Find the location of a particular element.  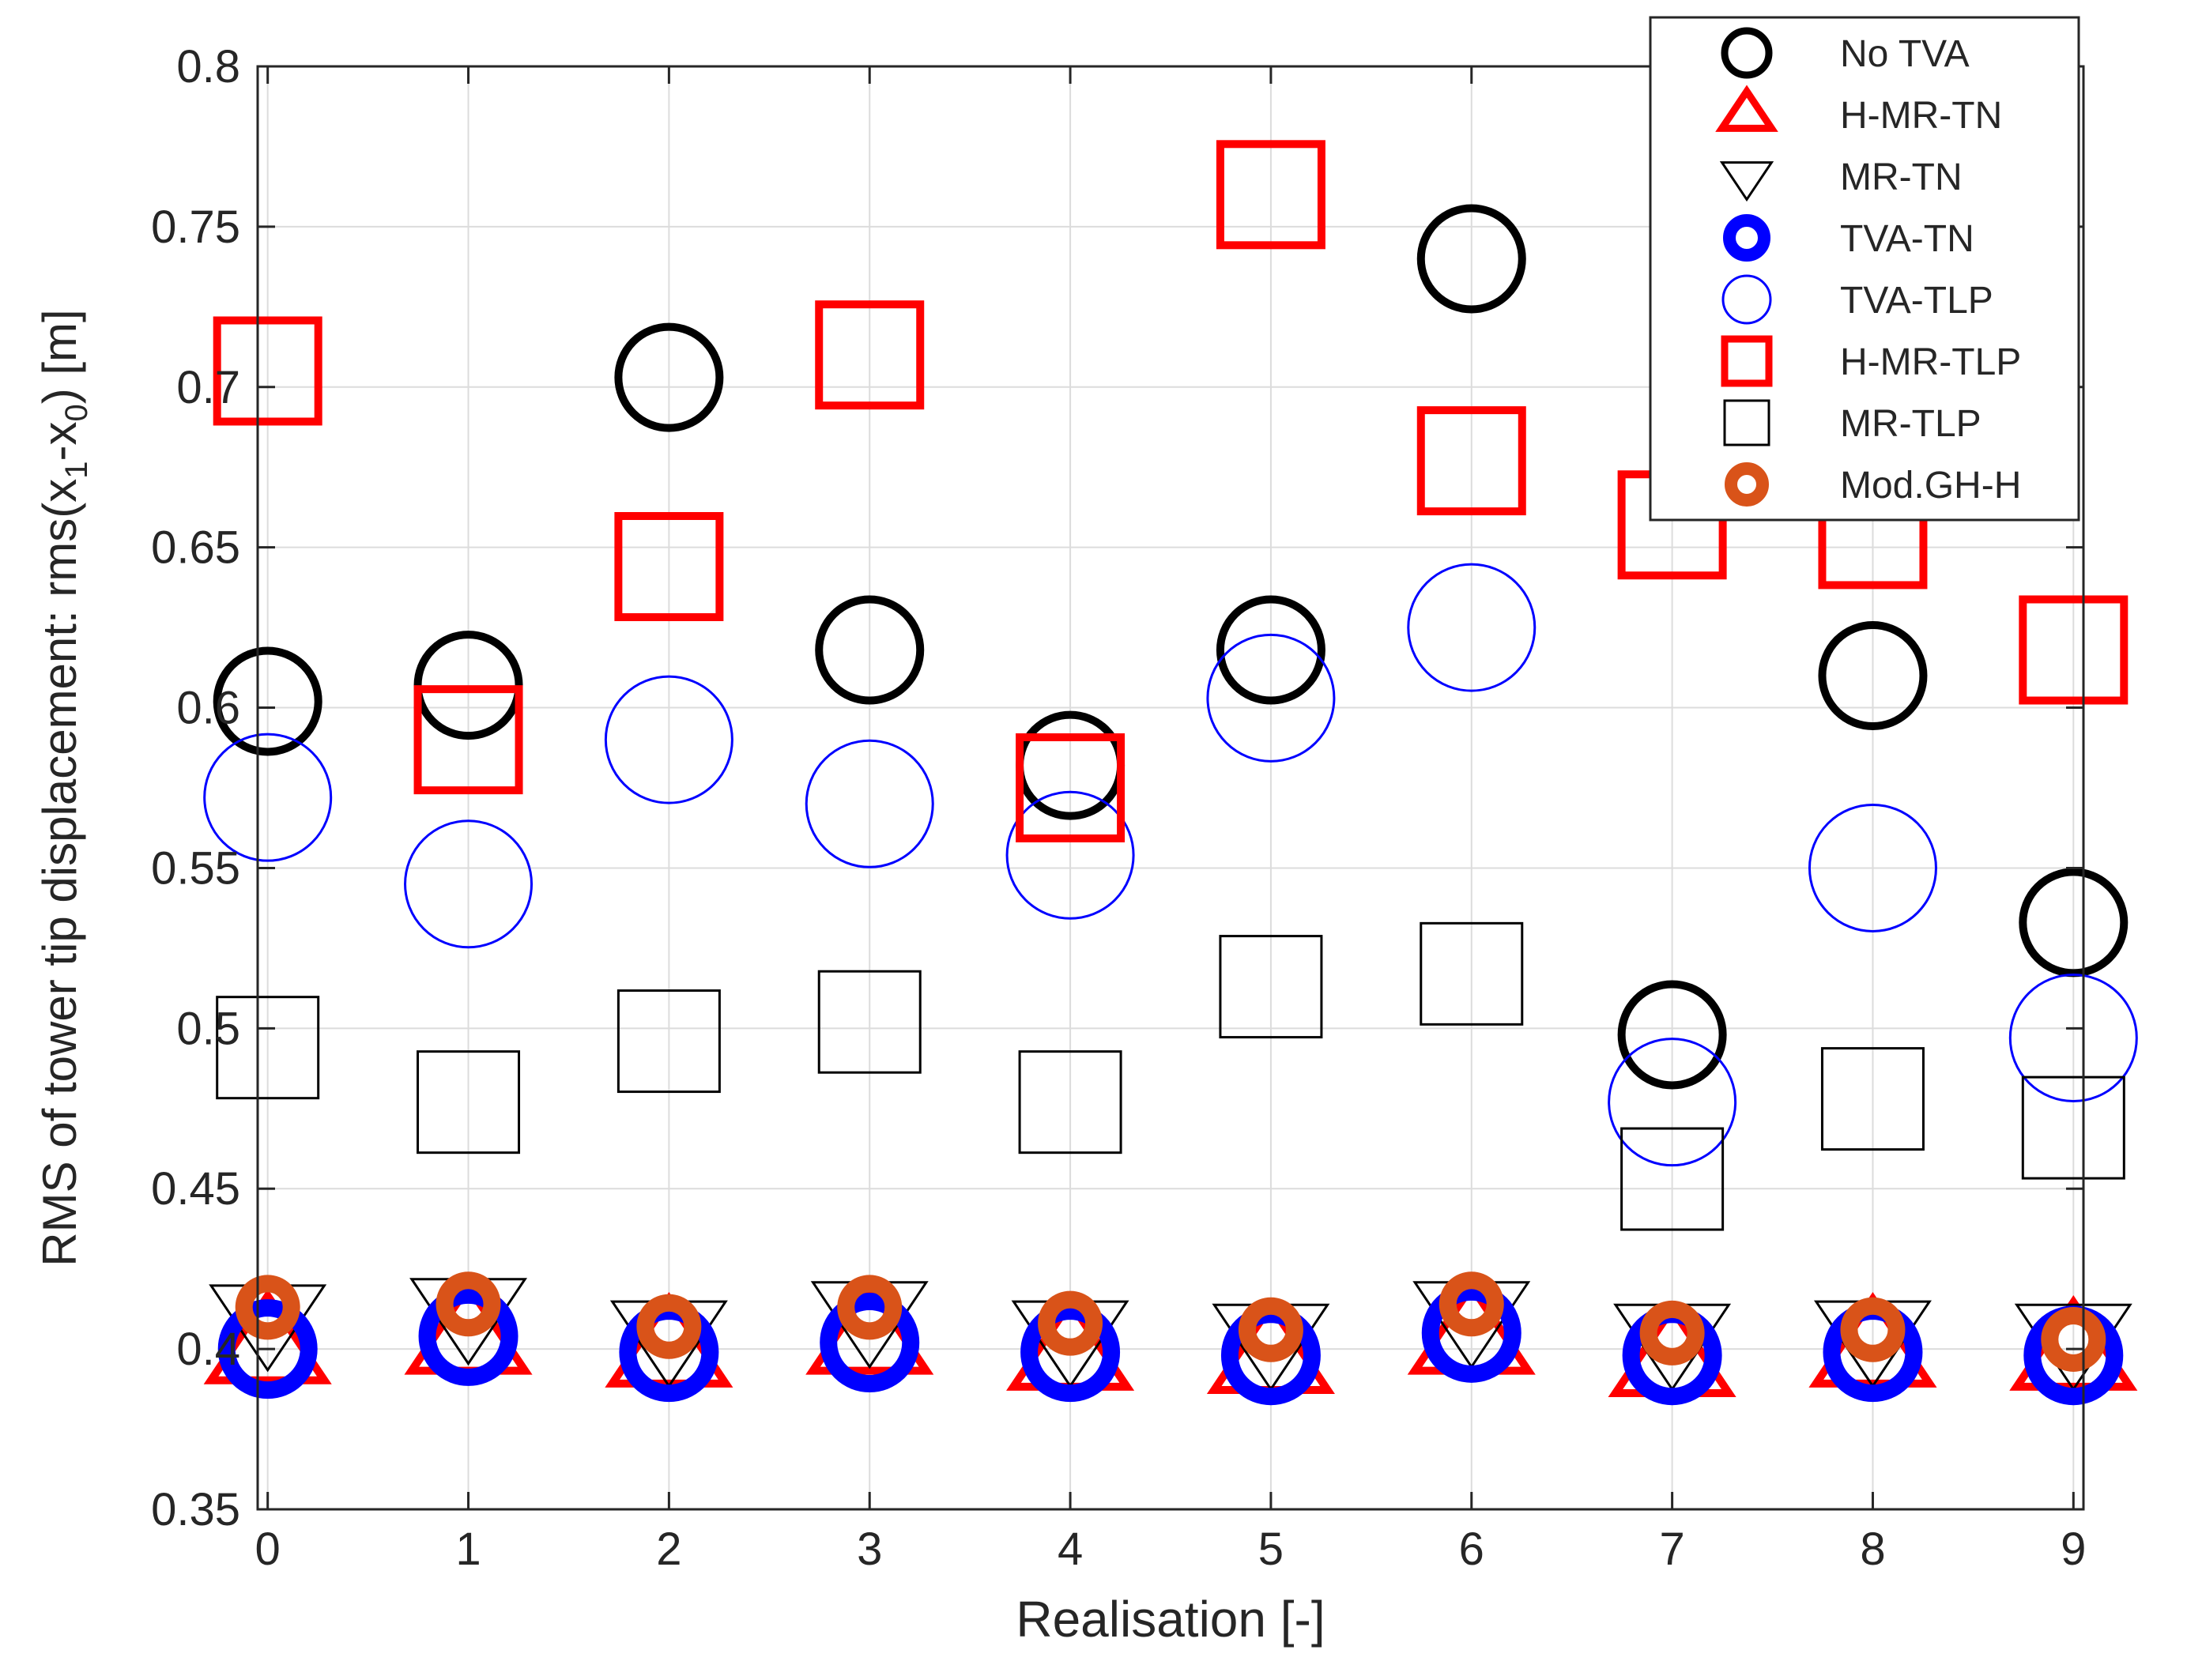

y-tick-label: 0.65 is located at coordinates (195, 548).